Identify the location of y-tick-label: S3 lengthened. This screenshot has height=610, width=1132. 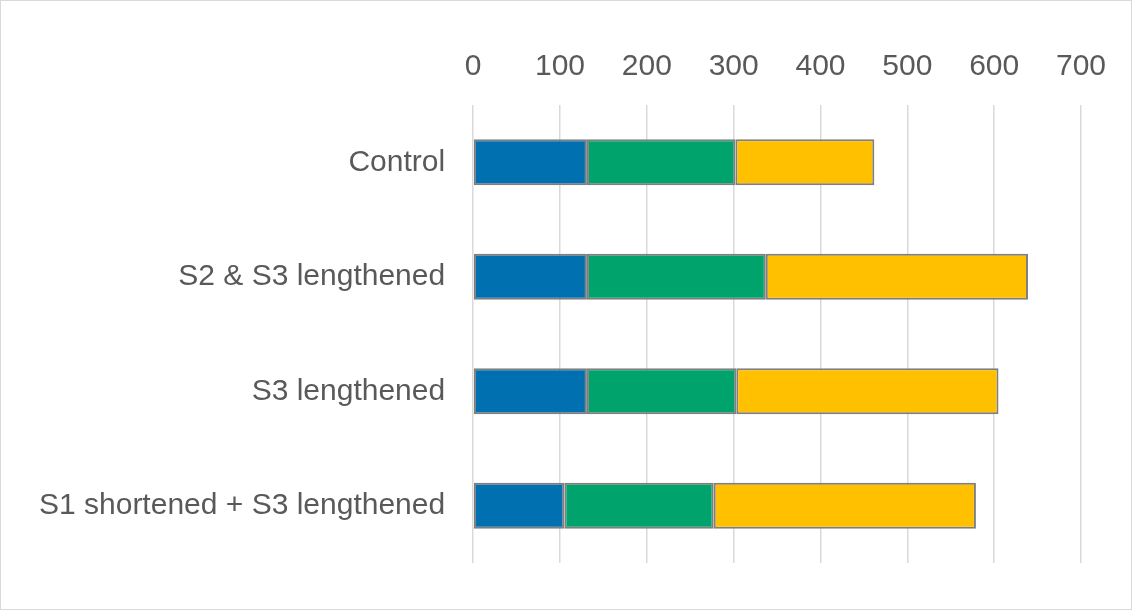
(348, 389).